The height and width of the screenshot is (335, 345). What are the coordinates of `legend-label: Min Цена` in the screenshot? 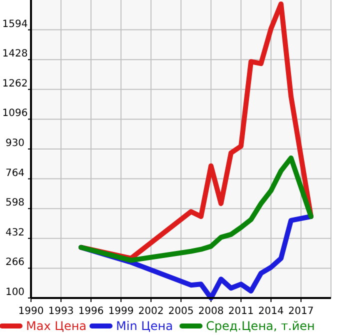 It's located at (145, 326).